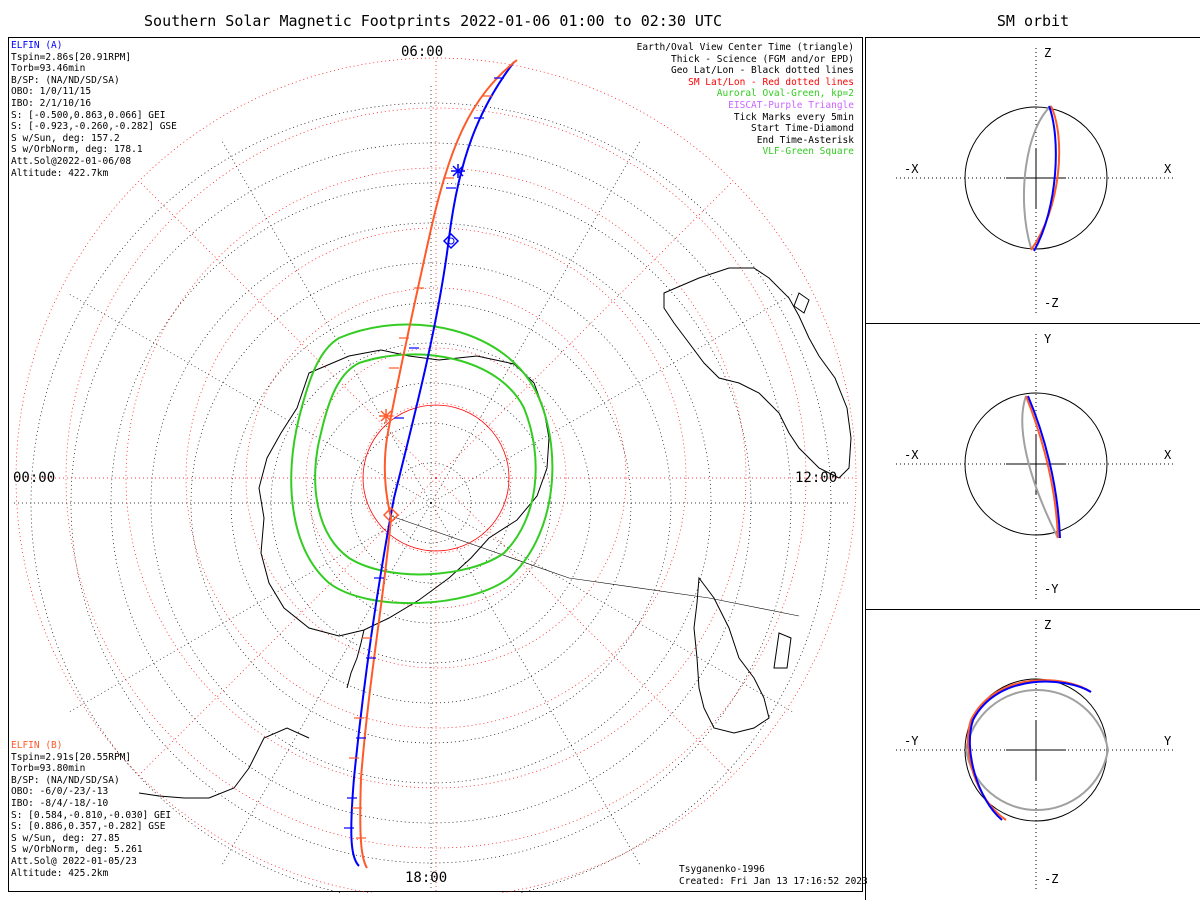 The width and height of the screenshot is (1200, 905). I want to click on elfin-a-start-diamond, so click(451, 241).